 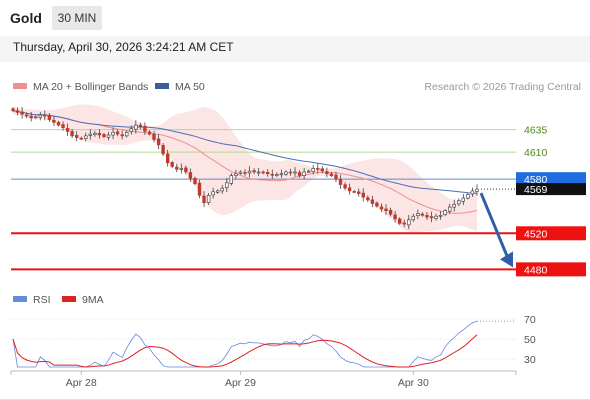 What do you see at coordinates (190, 87) in the screenshot?
I see `ma50-legend-label: MA 50` at bounding box center [190, 87].